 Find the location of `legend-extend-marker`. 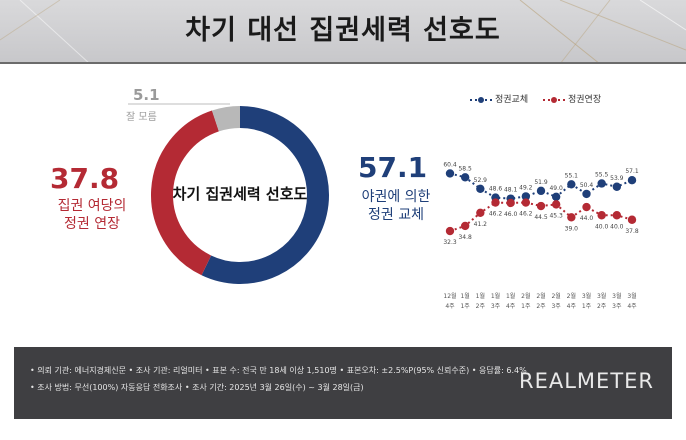

legend-extend-marker is located at coordinates (554, 99).